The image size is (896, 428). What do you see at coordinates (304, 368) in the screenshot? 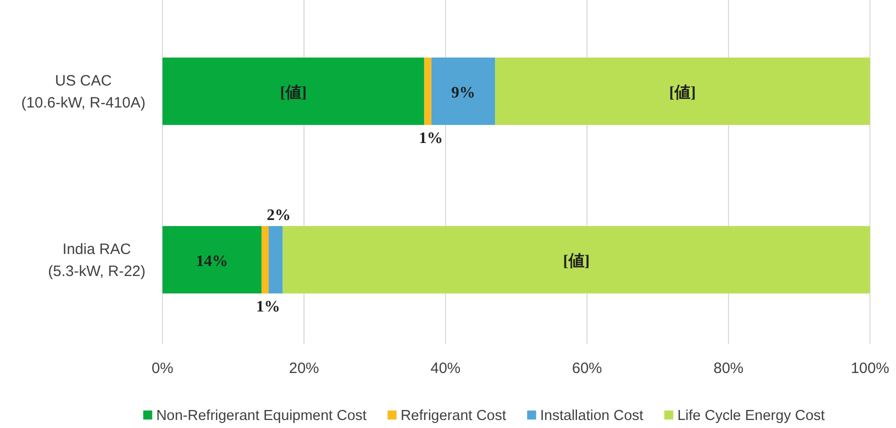
I see `x-tick-label: 20%` at bounding box center [304, 368].